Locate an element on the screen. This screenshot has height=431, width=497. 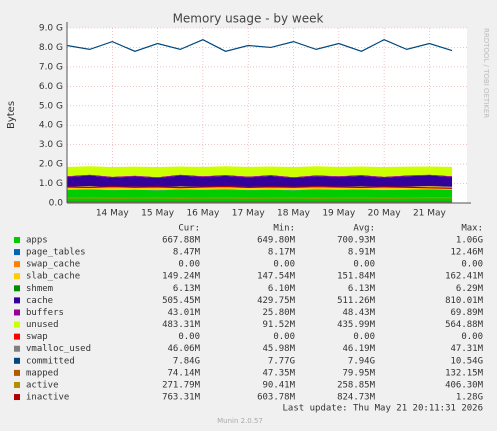
legend-value: 429.75M is located at coordinates (276, 301).